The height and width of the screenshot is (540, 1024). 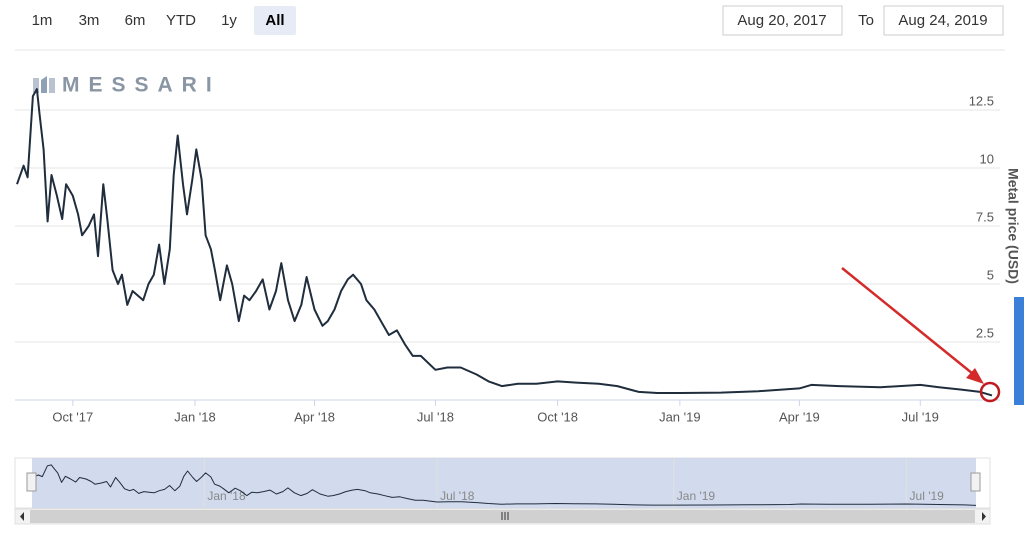 I want to click on scrollbar-grip, so click(x=505, y=516).